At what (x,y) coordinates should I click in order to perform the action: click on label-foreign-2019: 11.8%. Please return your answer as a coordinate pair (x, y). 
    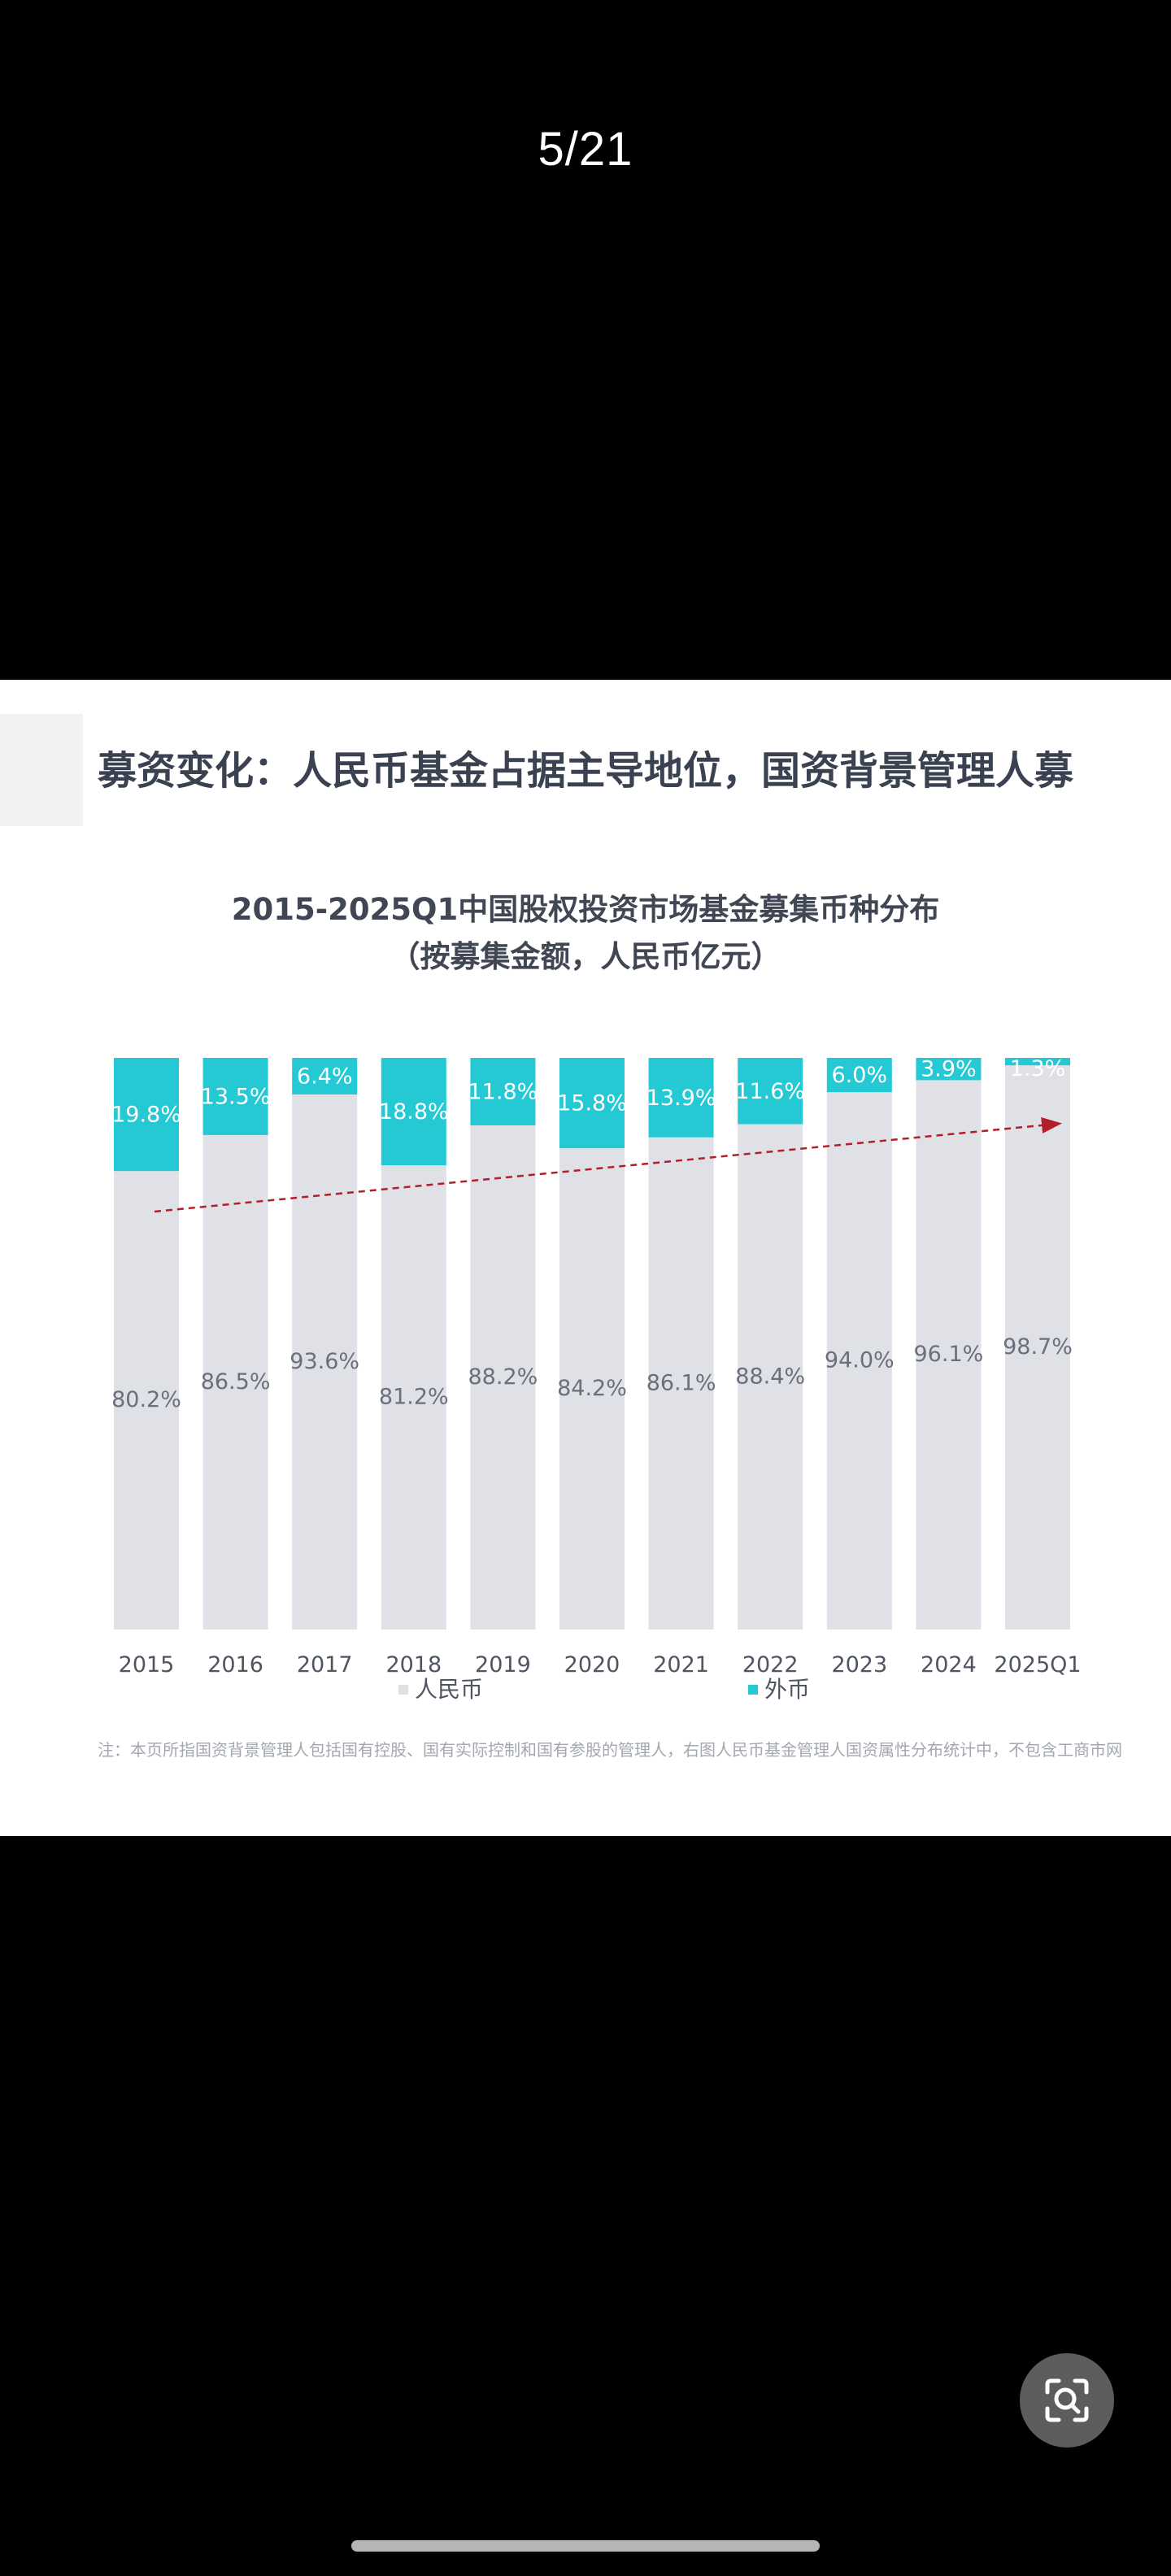
    Looking at the image, I should click on (503, 1091).